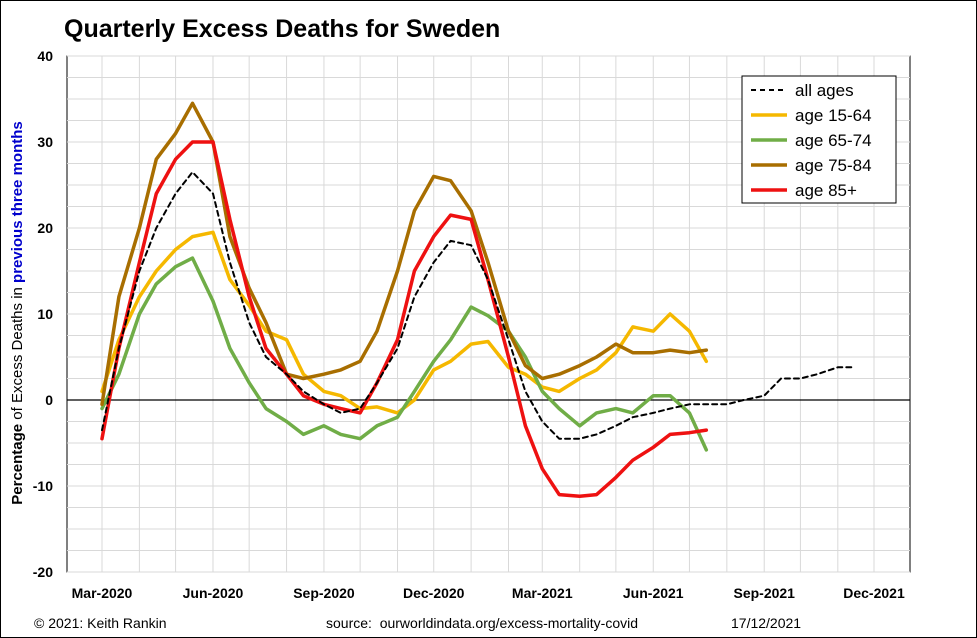 This screenshot has width=977, height=638. What do you see at coordinates (826, 190) in the screenshot?
I see `legend-label: age 85+` at bounding box center [826, 190].